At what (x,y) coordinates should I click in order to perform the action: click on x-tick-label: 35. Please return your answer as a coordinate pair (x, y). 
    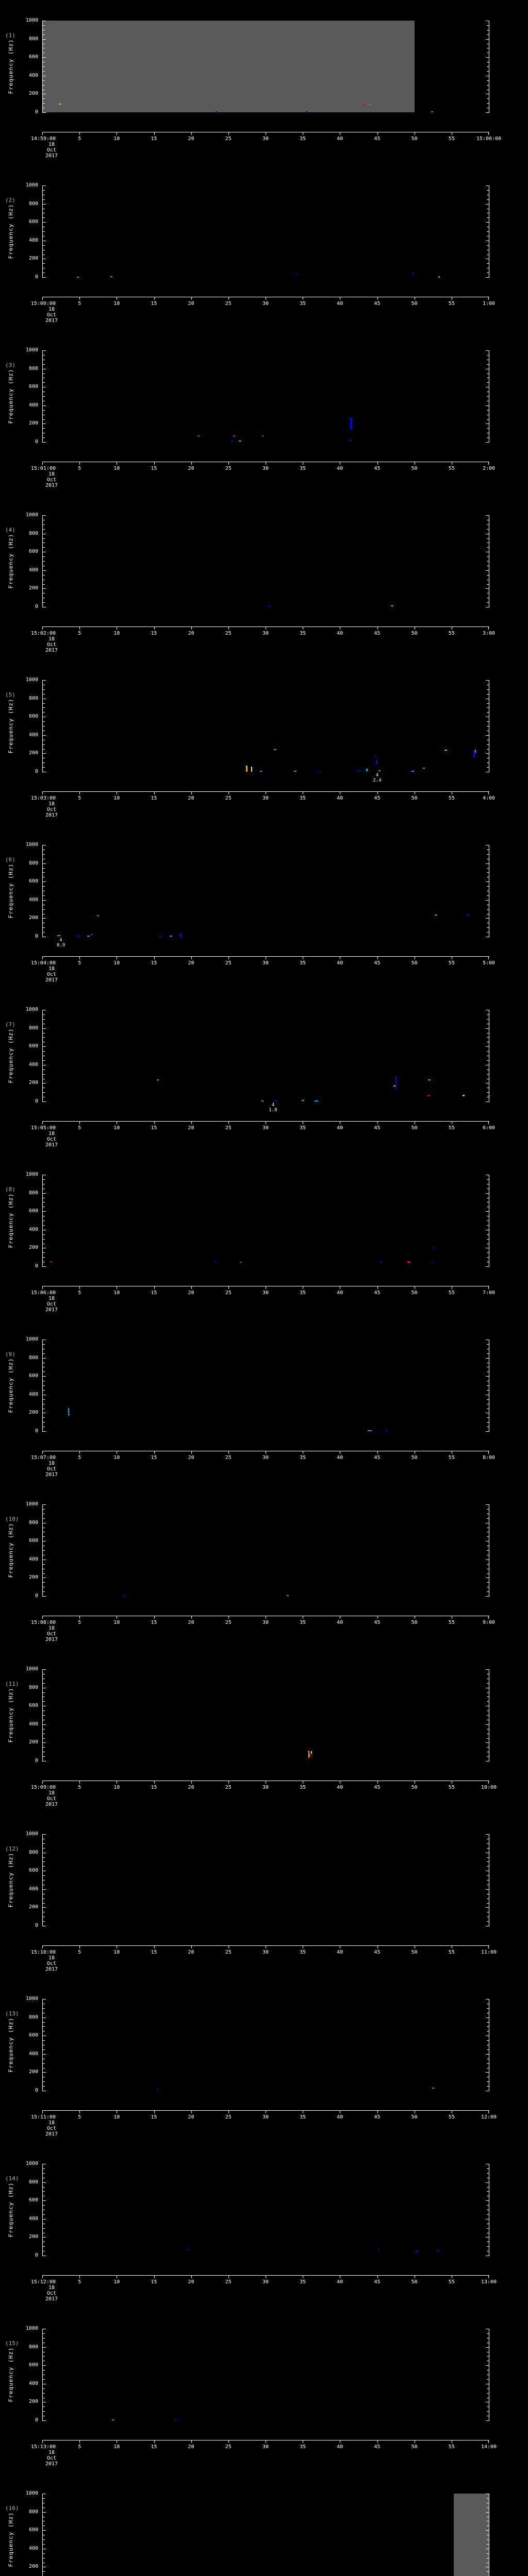
    Looking at the image, I should click on (303, 139).